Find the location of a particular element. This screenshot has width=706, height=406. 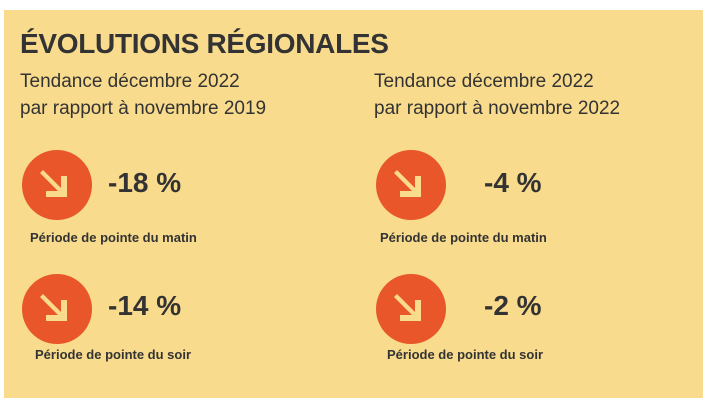

metric-value: -4 % is located at coordinates (513, 182).